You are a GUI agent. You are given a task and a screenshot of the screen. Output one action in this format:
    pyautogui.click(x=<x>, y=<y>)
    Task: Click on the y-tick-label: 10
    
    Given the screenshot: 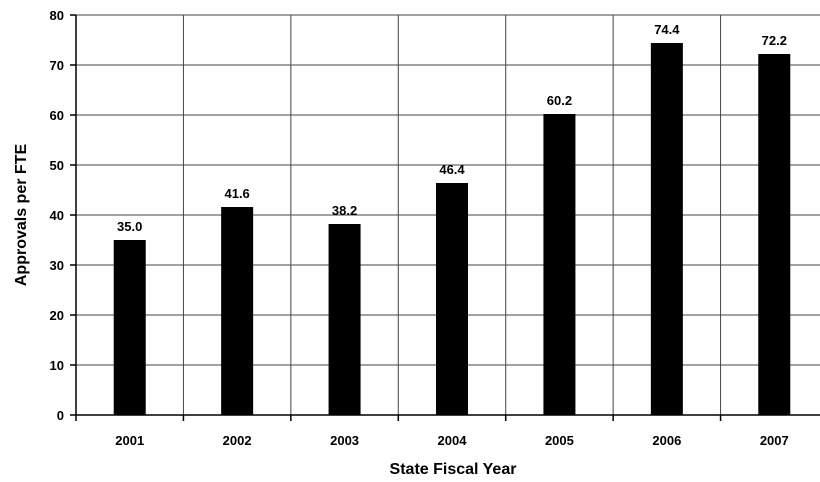 What is the action you would take?
    pyautogui.click(x=57, y=365)
    